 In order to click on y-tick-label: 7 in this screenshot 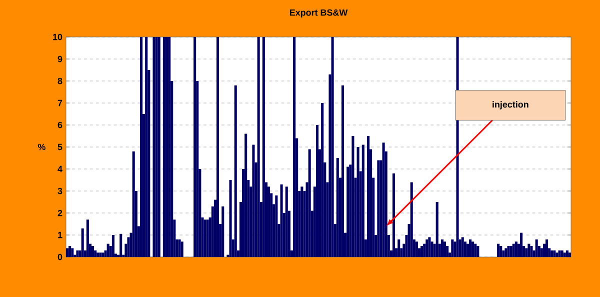, I will do `click(60, 103)`.